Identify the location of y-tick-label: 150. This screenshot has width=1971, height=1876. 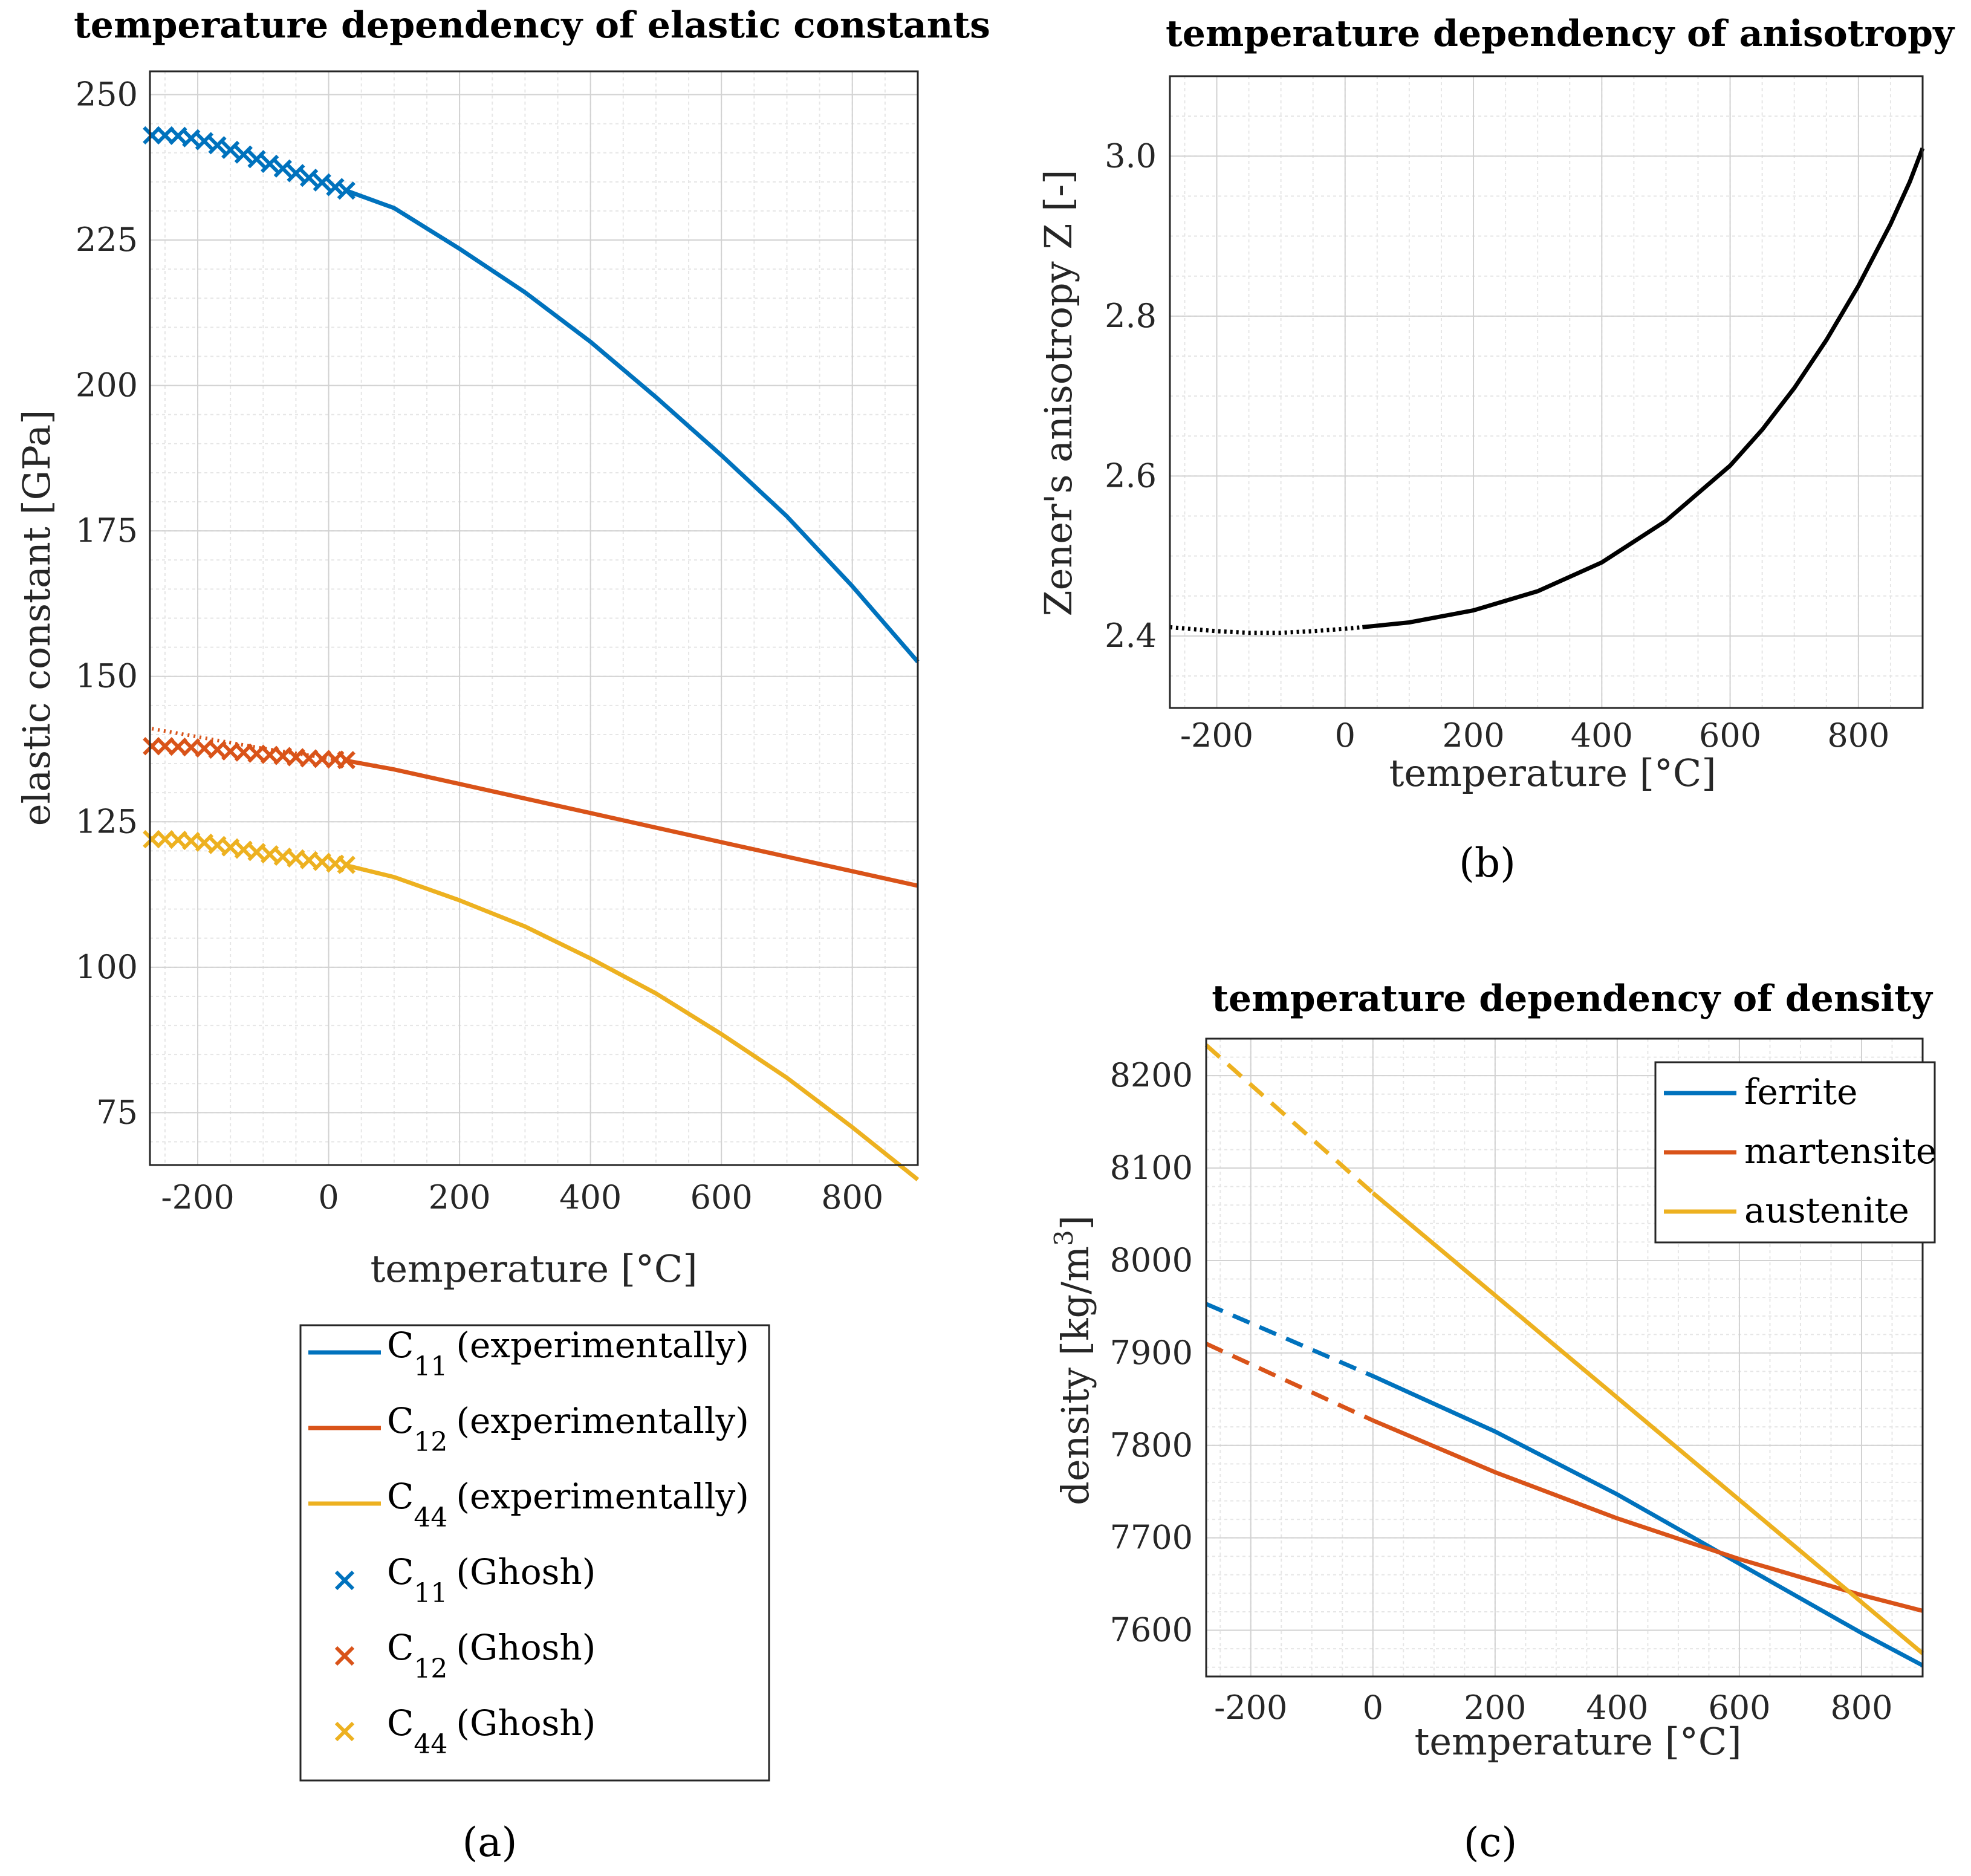
(107, 676).